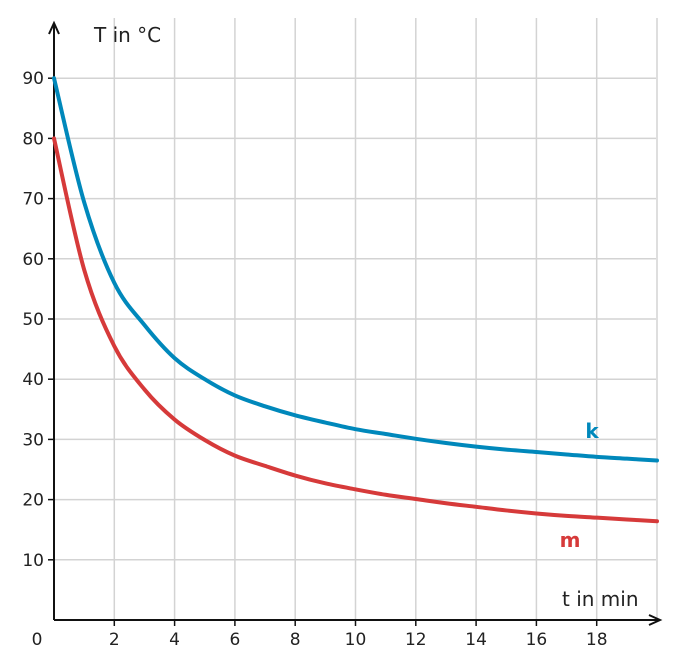 This screenshot has height=668, width=674. I want to click on y-tick-label: 40, so click(33, 380).